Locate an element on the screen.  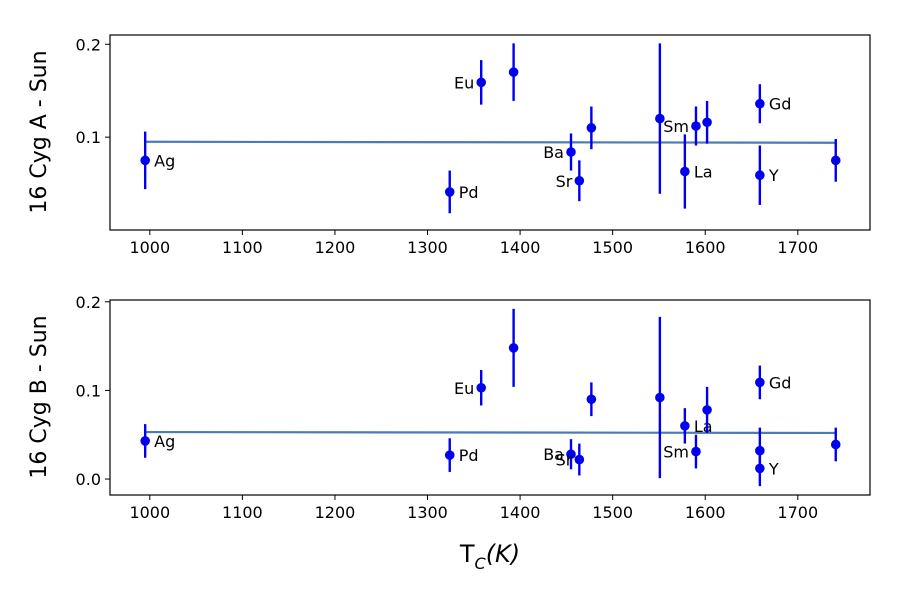
x-axis-label-sub: C is located at coordinates (481, 563).